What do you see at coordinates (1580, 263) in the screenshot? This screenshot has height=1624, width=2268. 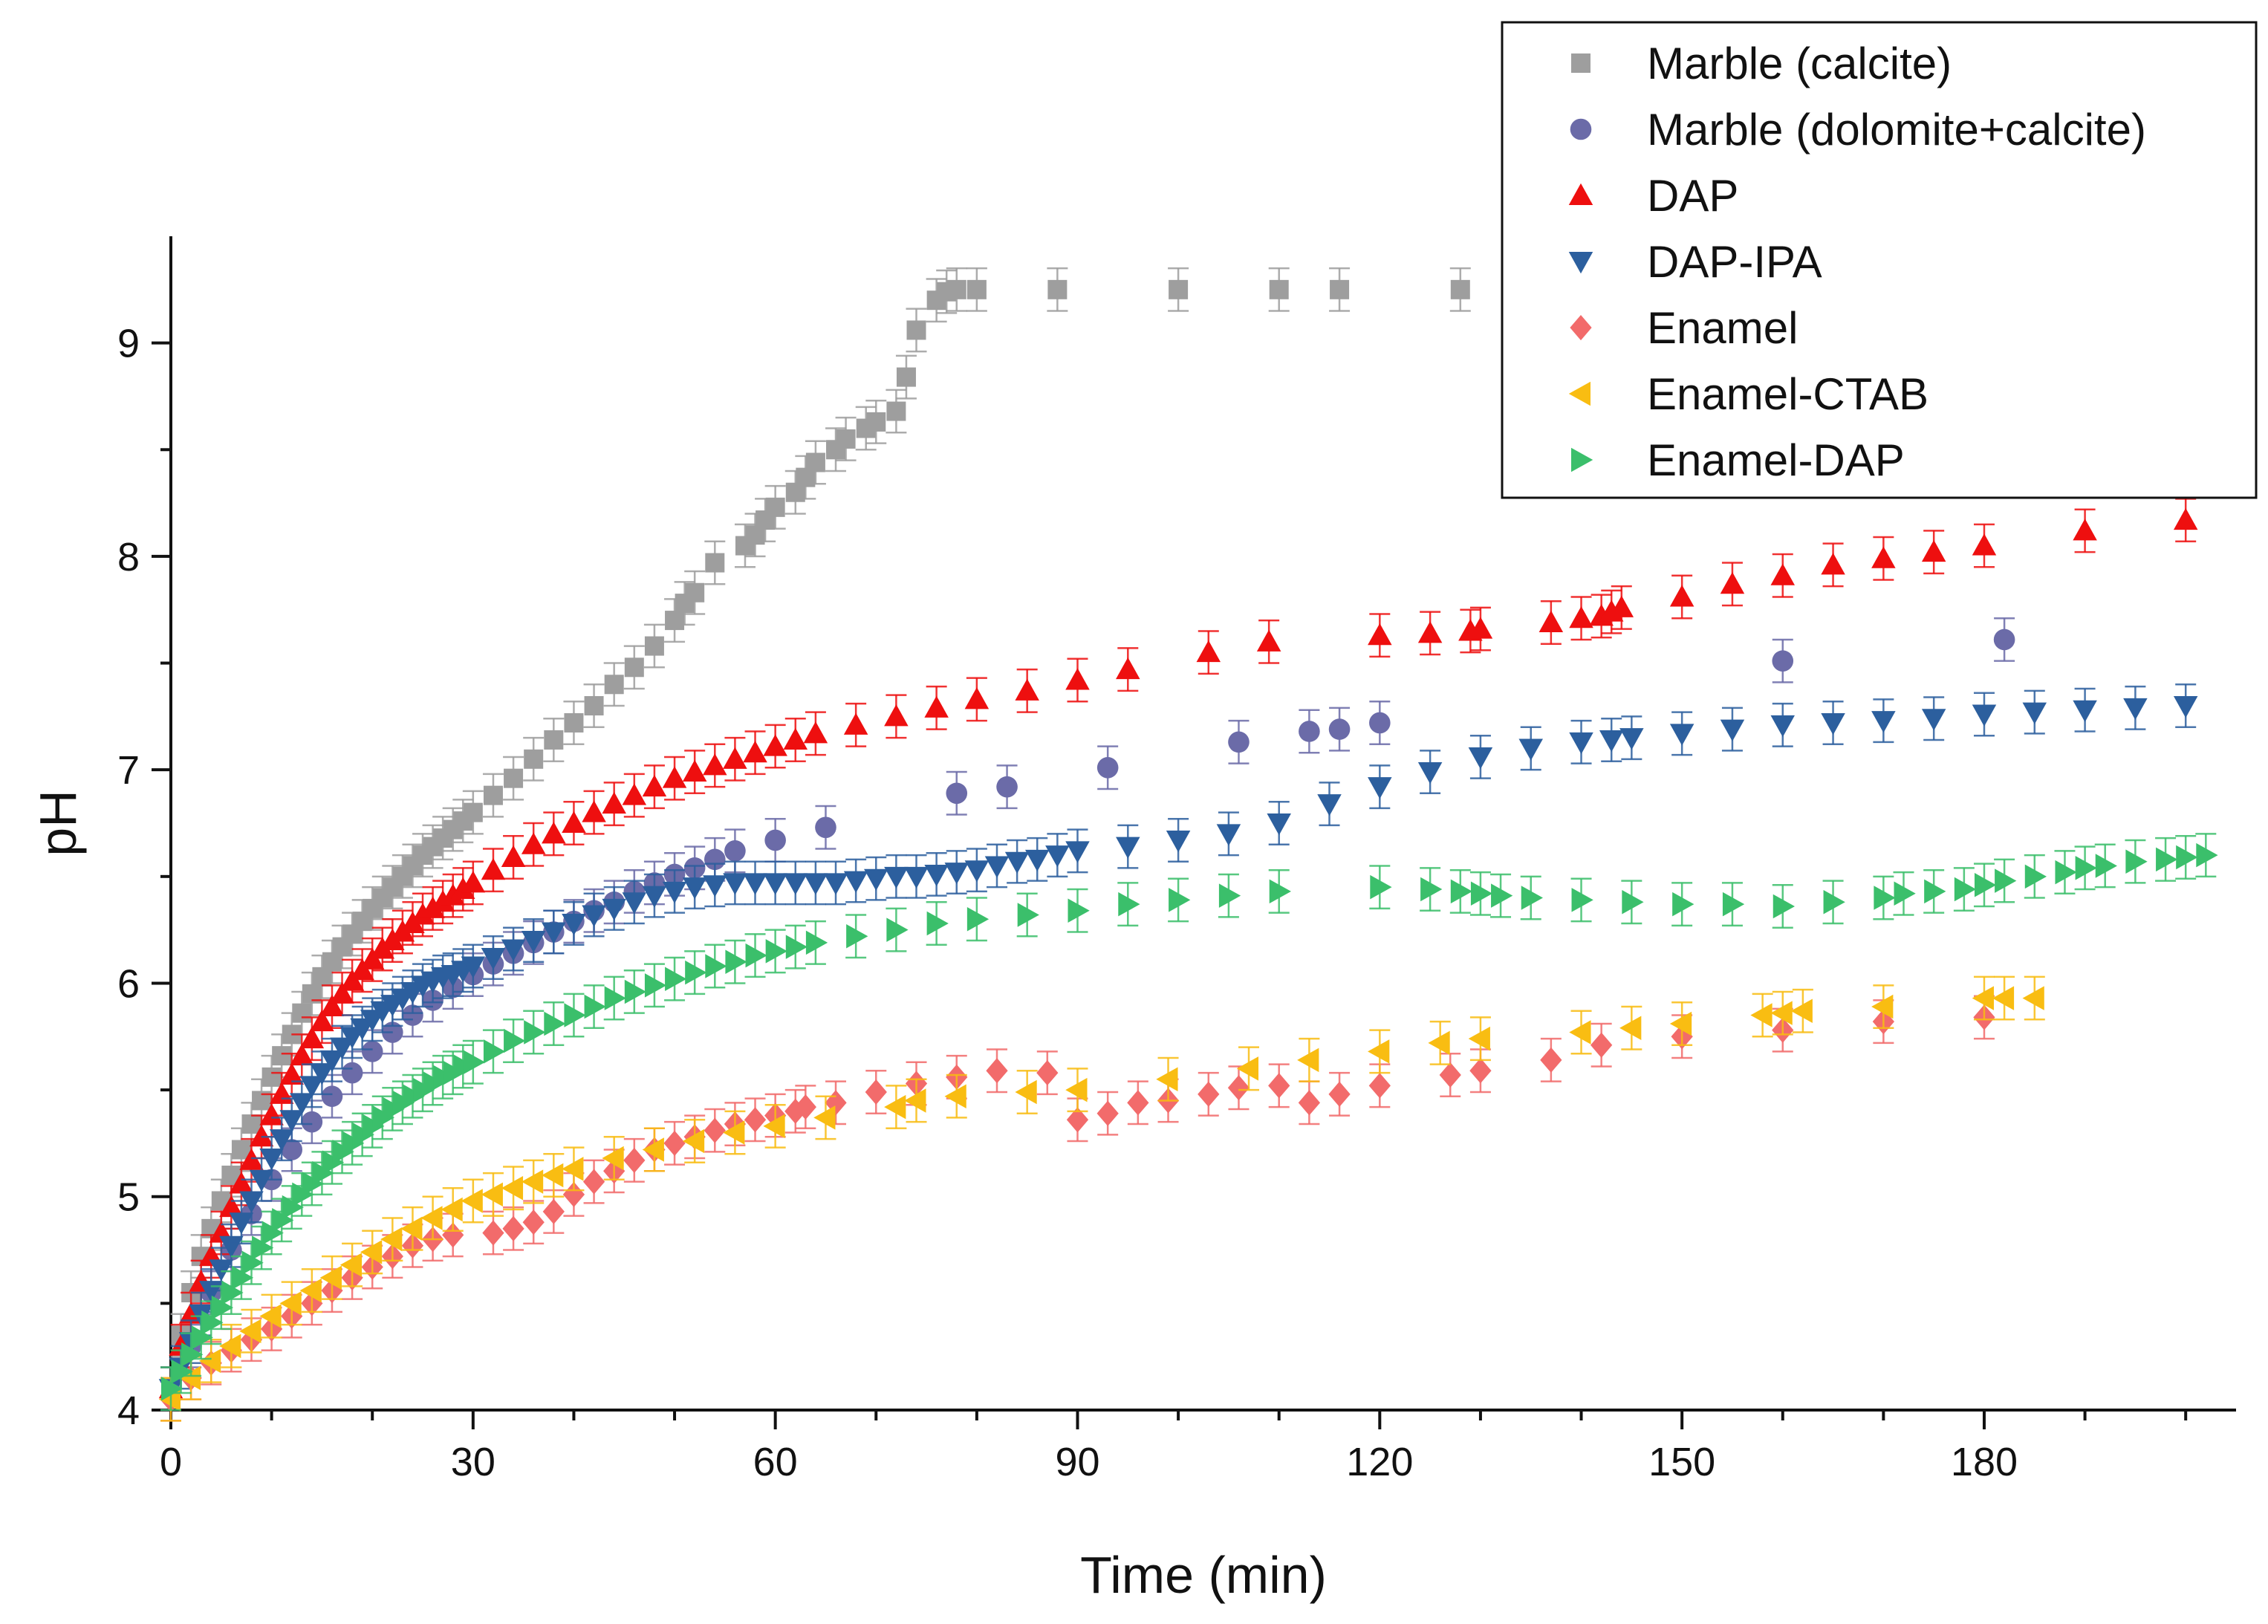 I see `legend-marker` at bounding box center [1580, 263].